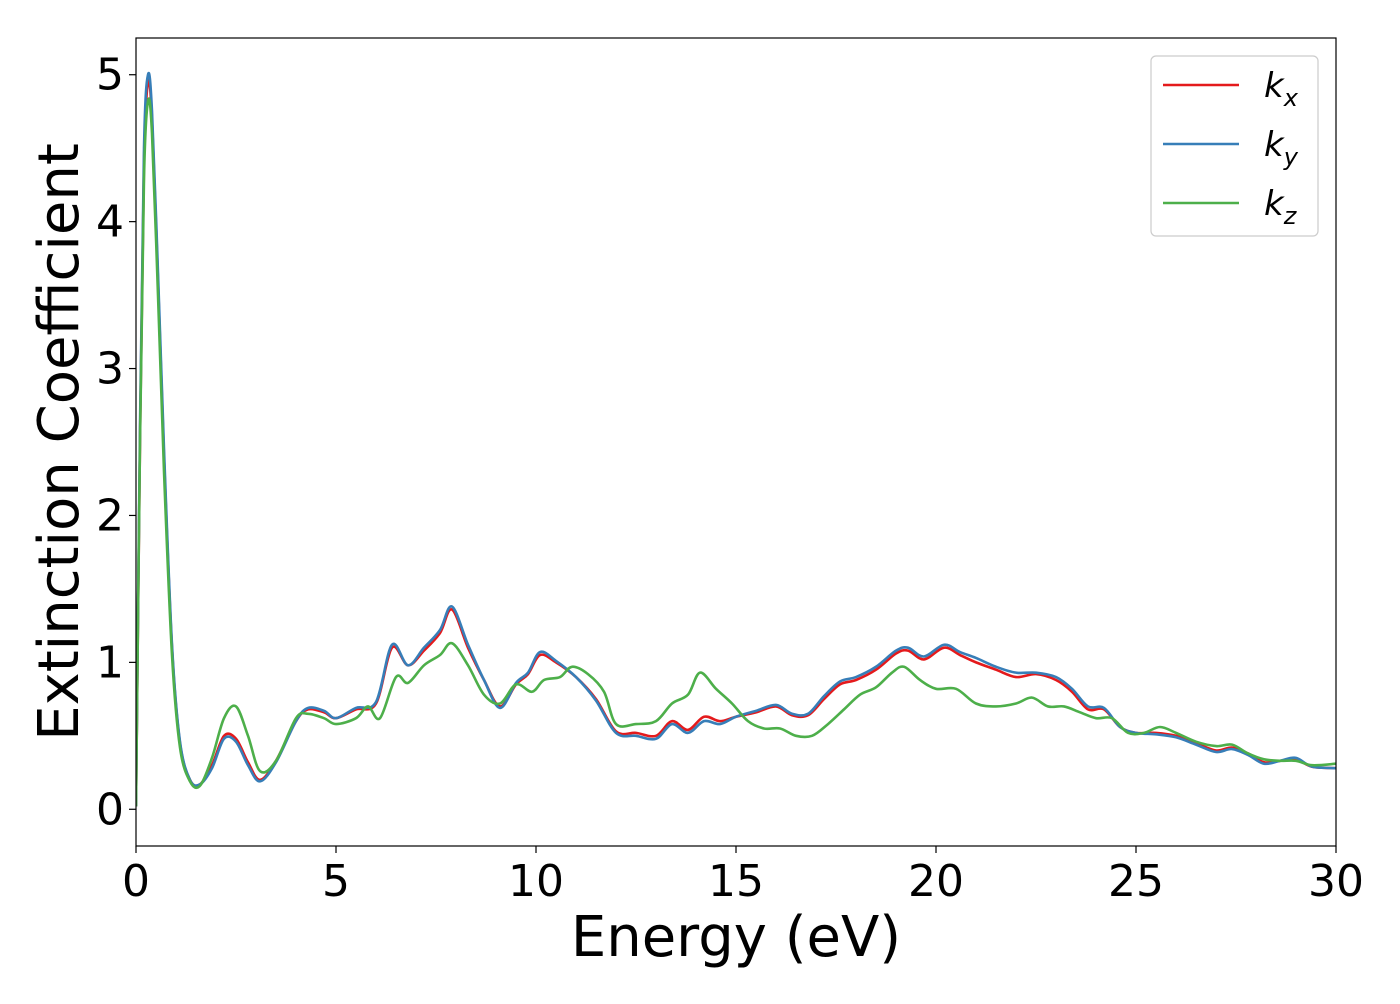 Image resolution: width=1400 pixels, height=1004 pixels. I want to click on y-axis-label: Extinction Coefficient, so click(59, 442).